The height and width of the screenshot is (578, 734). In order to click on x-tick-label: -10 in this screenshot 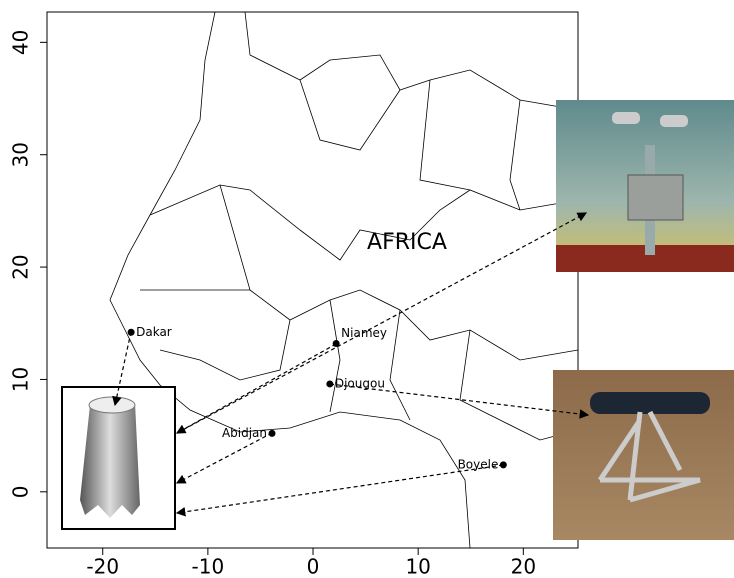, I will do `click(208, 566)`.